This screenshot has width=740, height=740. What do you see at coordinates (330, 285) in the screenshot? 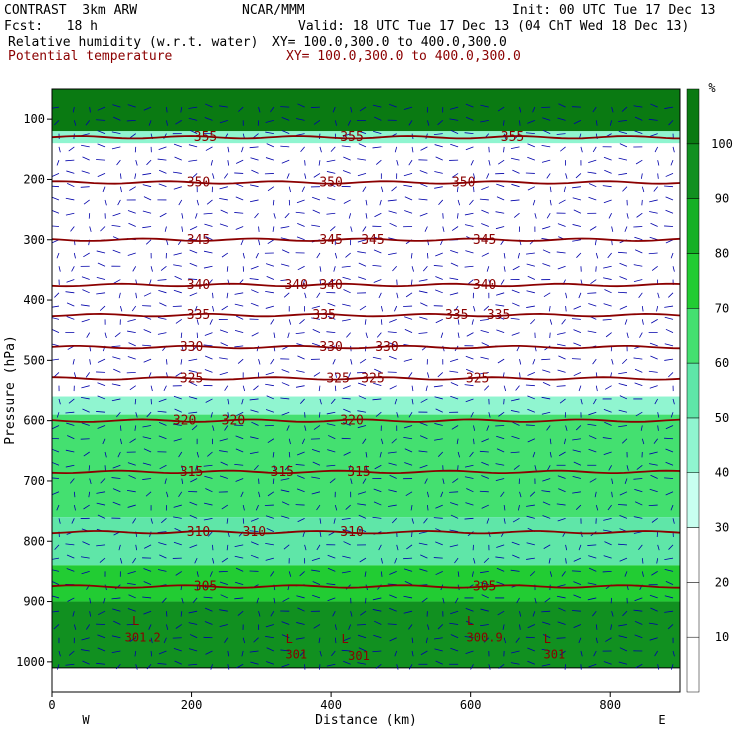
I see `isentrope-label: 340` at bounding box center [330, 285].